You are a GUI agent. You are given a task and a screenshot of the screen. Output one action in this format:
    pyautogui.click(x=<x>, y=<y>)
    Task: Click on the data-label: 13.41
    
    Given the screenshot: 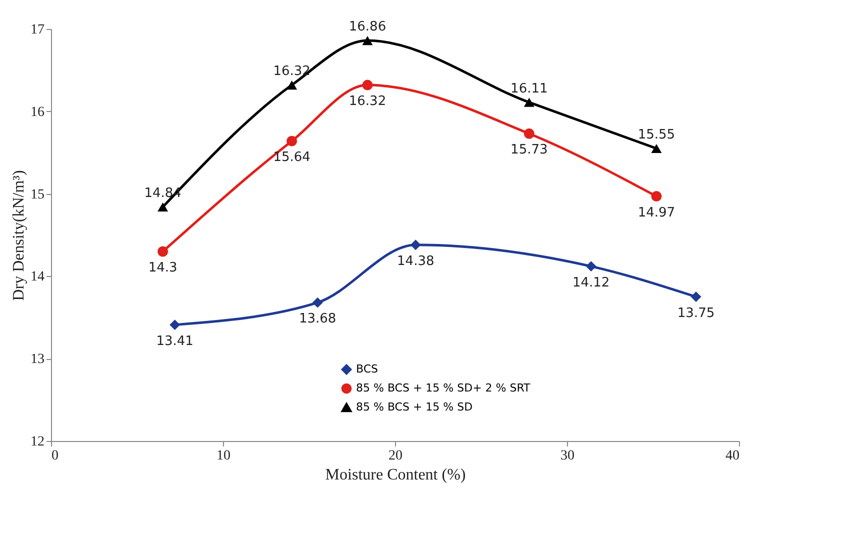 What is the action you would take?
    pyautogui.click(x=175, y=341)
    